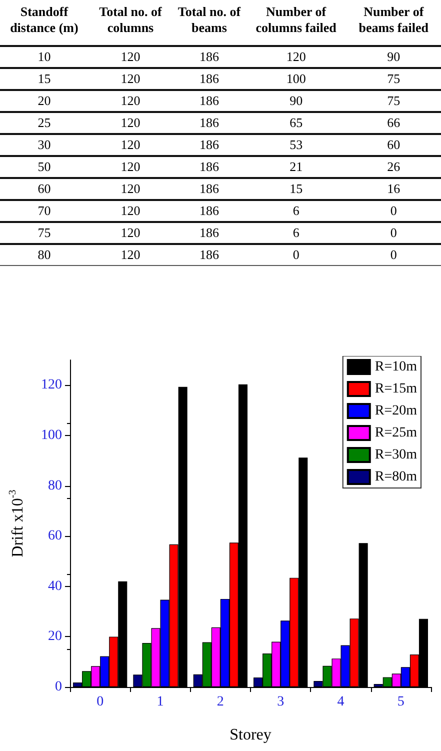 The height and width of the screenshot is (751, 441). I want to click on legend-label: R=15m, so click(396, 389).